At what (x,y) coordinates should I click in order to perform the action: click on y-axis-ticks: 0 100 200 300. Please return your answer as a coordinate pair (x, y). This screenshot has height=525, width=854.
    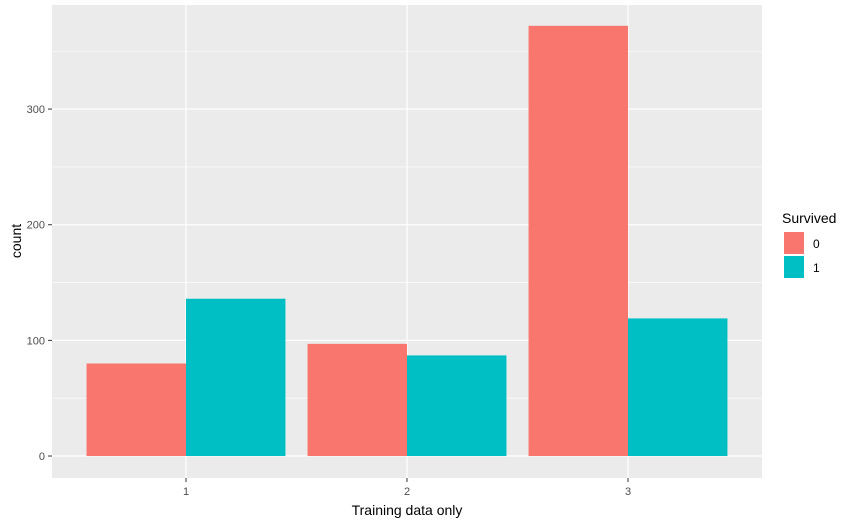
    Looking at the image, I should click on (39, 283).